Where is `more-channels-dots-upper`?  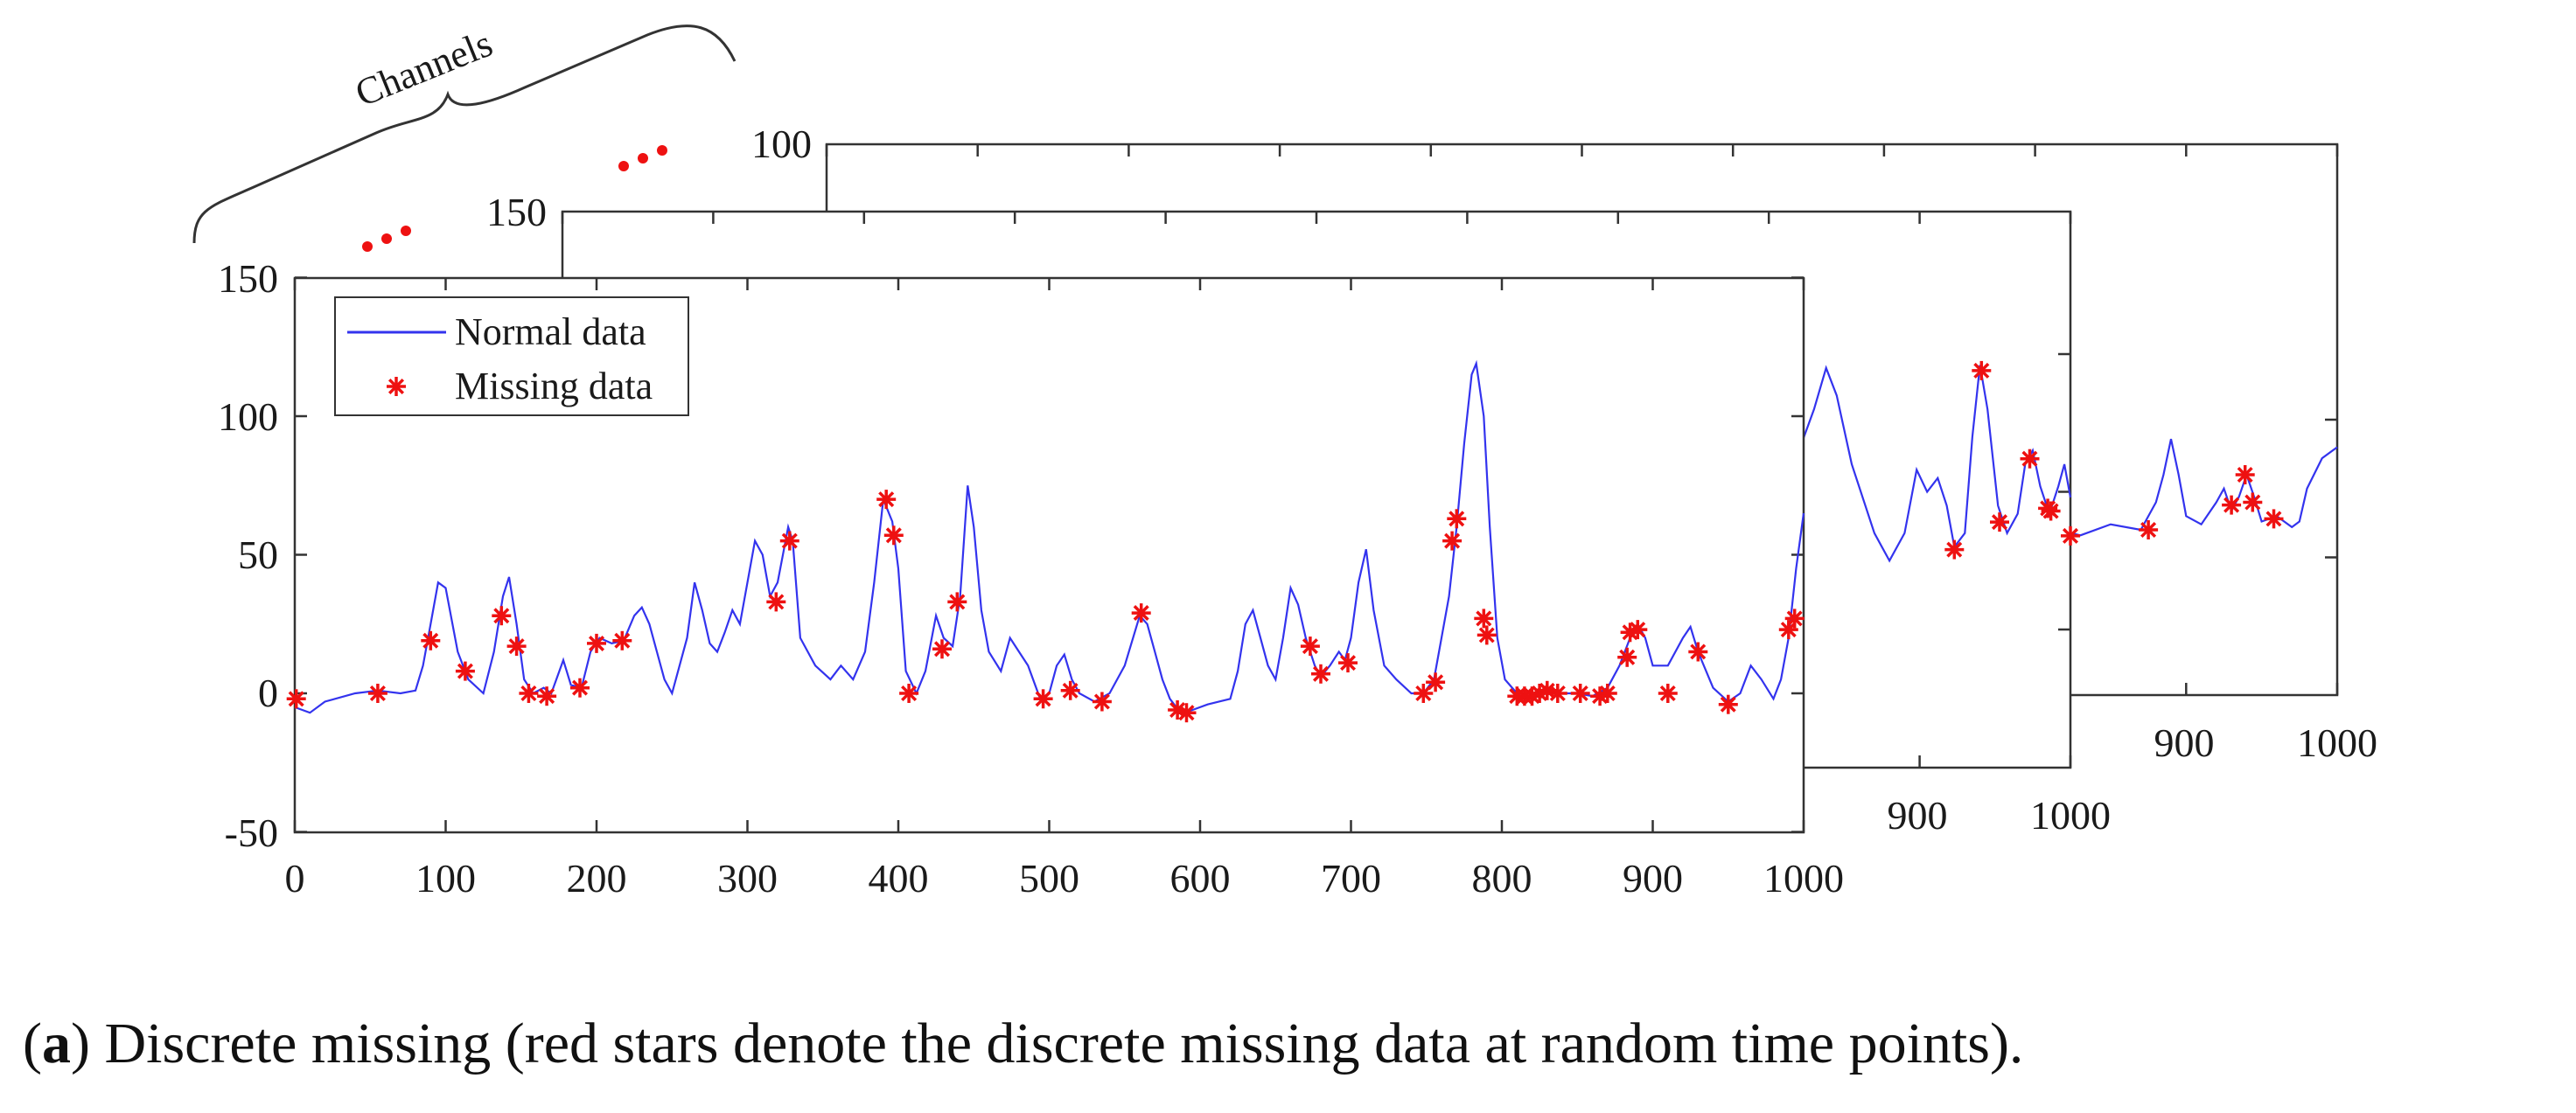 more-channels-dots-upper is located at coordinates (642, 158).